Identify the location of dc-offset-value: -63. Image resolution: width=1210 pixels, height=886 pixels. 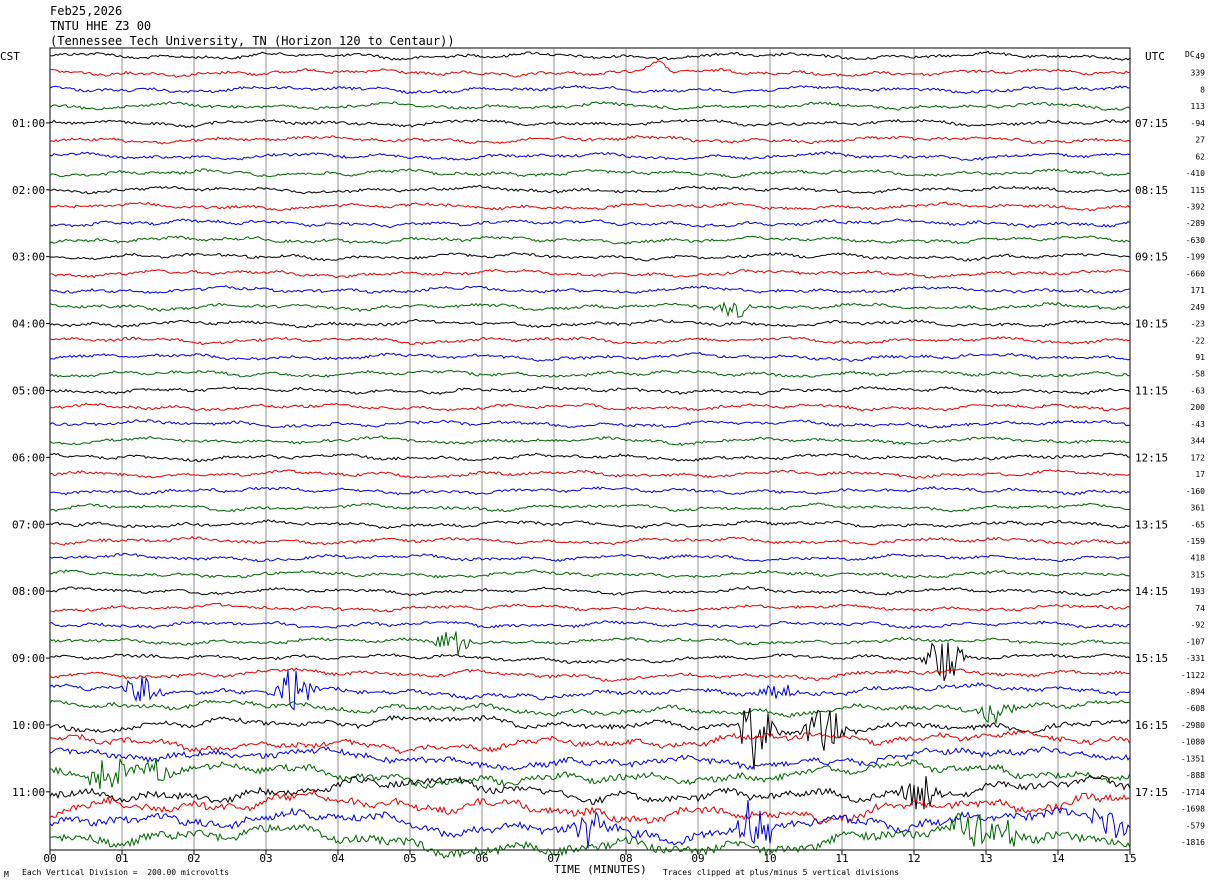
(1198, 390).